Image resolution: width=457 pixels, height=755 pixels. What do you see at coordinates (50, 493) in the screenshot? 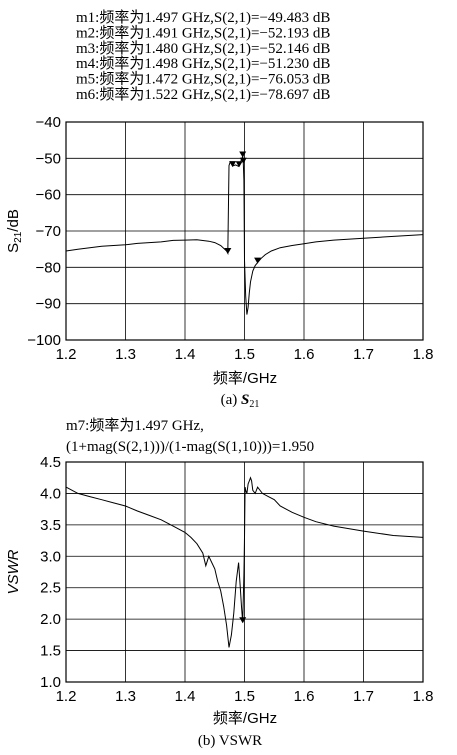
I see `y-tick-label: 4.0` at bounding box center [50, 493].